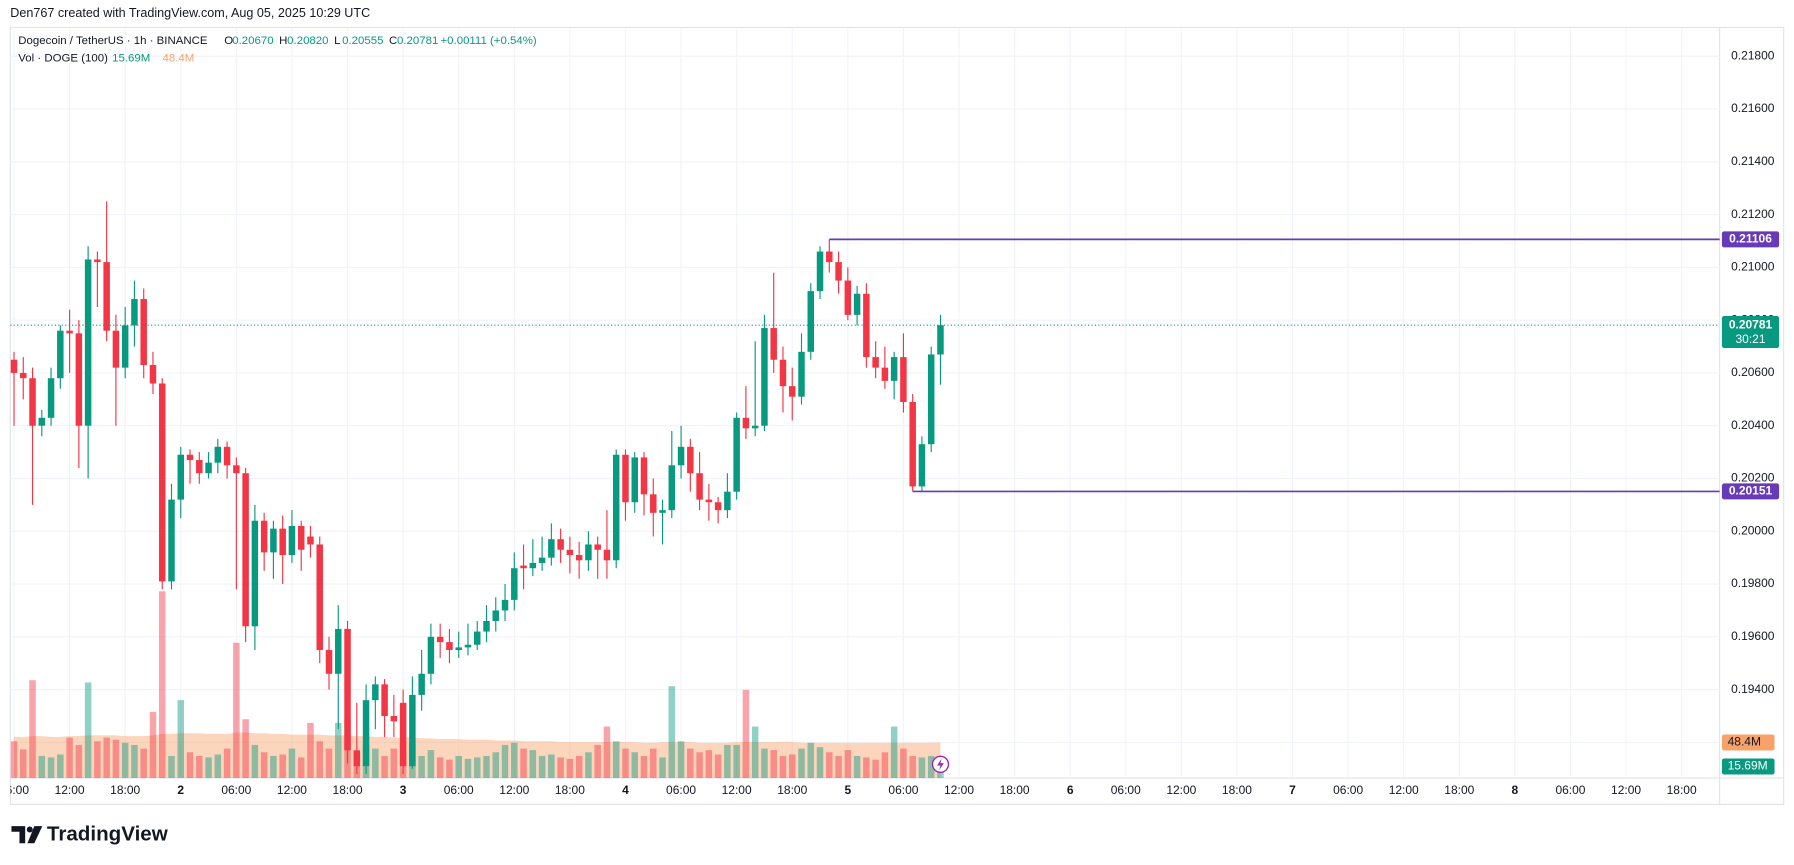 The height and width of the screenshot is (865, 1794). Describe the element at coordinates (1751, 339) in the screenshot. I see `countdown: 30:21` at that location.